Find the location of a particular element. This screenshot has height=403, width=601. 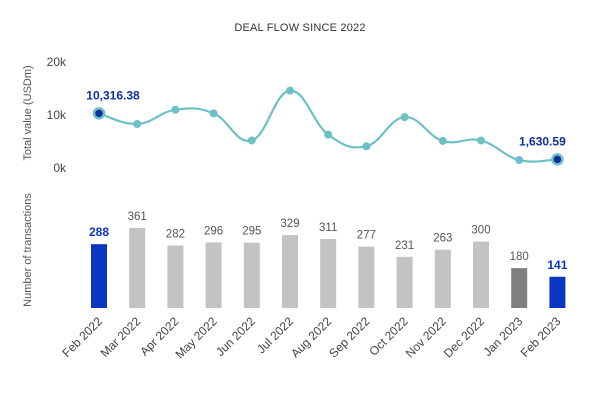

line-y-axis-label: Total value (USDm) is located at coordinates (28, 112).